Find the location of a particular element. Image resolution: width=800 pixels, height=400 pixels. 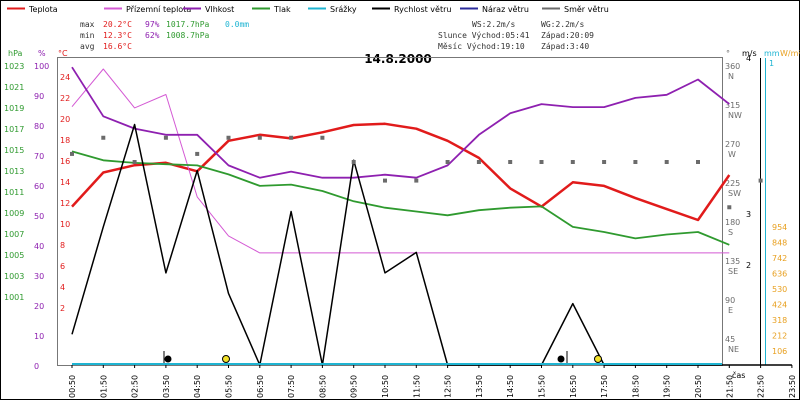

info-wg: WG:2.2m/s is located at coordinates (563, 24).